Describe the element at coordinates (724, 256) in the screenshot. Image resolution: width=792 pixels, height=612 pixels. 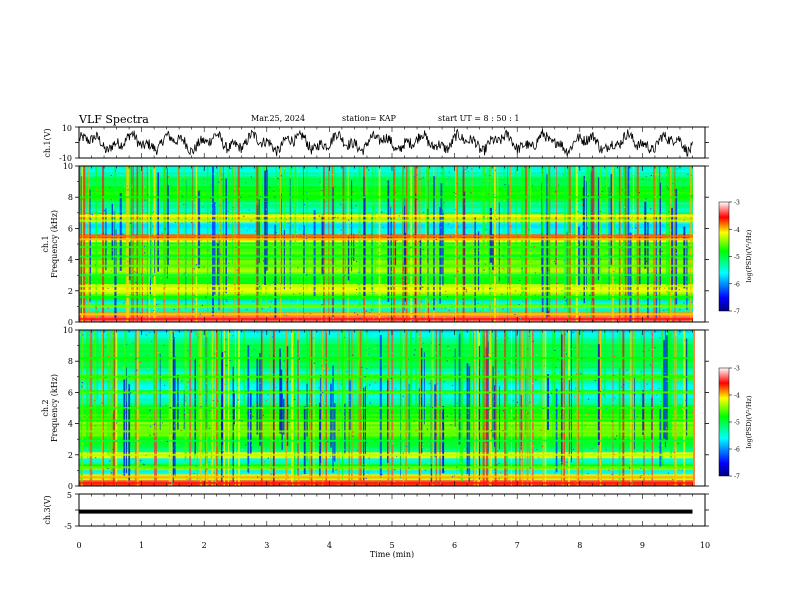
I see `ch1-colorbar-gradient` at that location.